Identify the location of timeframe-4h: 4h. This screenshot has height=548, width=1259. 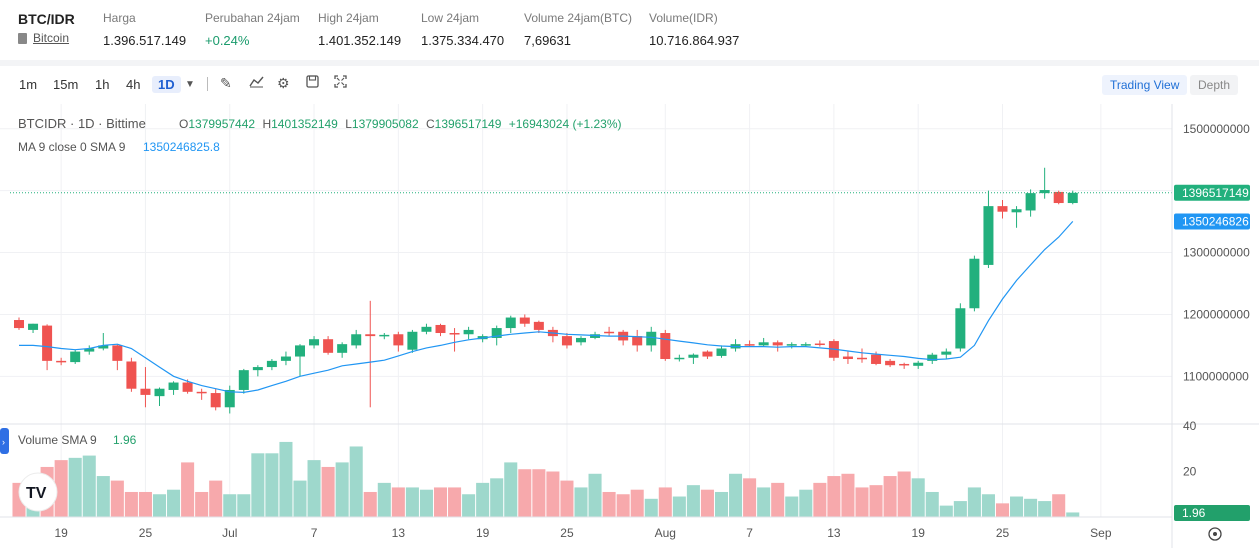
(133, 84).